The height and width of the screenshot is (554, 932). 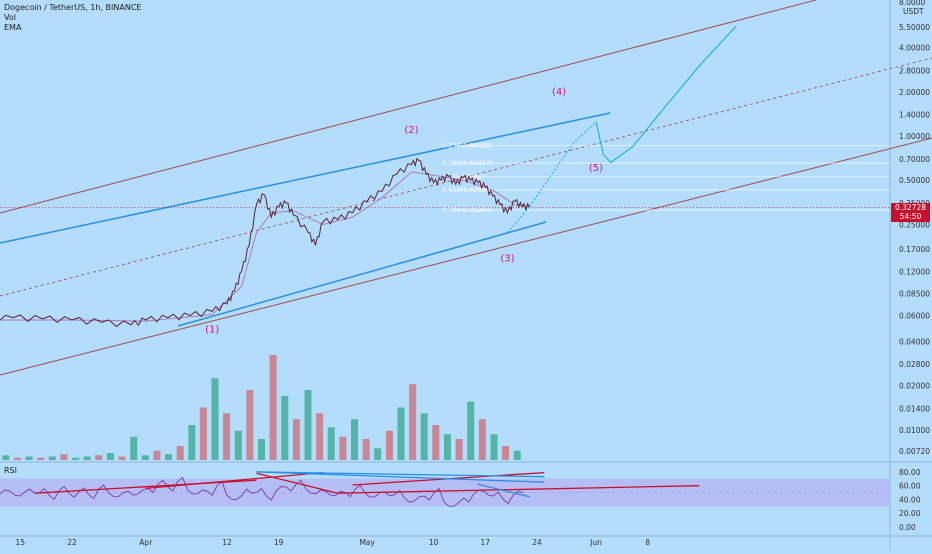 What do you see at coordinates (914, 293) in the screenshot?
I see `price-axis-tick: 0.08500` at bounding box center [914, 293].